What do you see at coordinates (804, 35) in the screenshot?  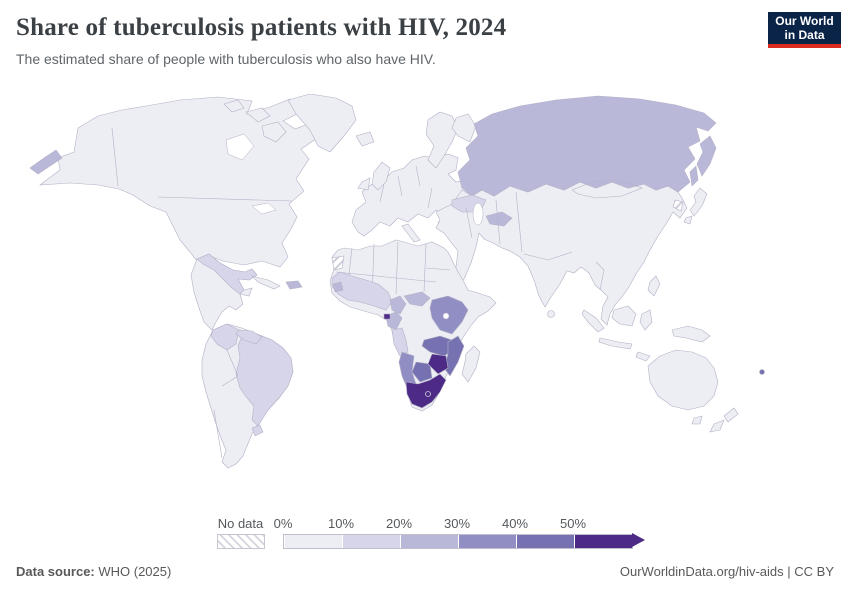 I see `owid-logo-line2: in Data` at bounding box center [804, 35].